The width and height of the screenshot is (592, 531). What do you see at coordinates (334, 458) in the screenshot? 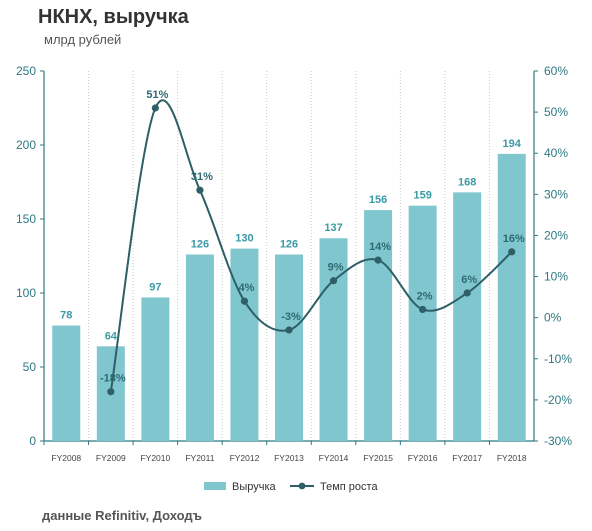
I see `x-tick-label: FY2014` at bounding box center [334, 458].